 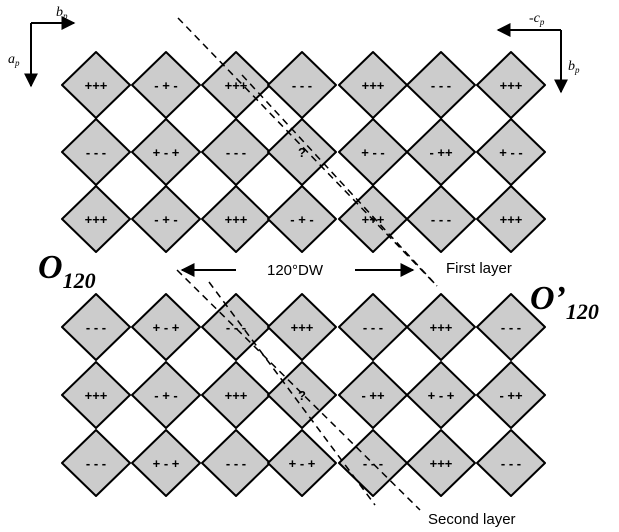 I want to click on tile-first_layer-r1-c5: - ++, so click(x=441, y=152).